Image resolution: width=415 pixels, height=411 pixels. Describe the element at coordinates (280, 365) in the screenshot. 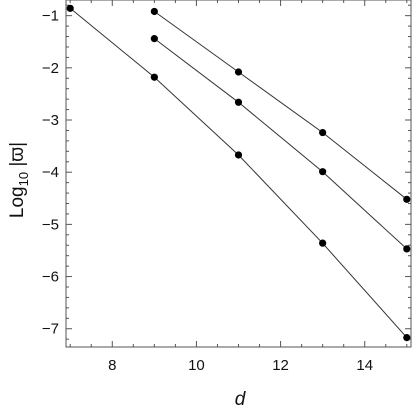

I see `x-tick-label: 12` at that location.